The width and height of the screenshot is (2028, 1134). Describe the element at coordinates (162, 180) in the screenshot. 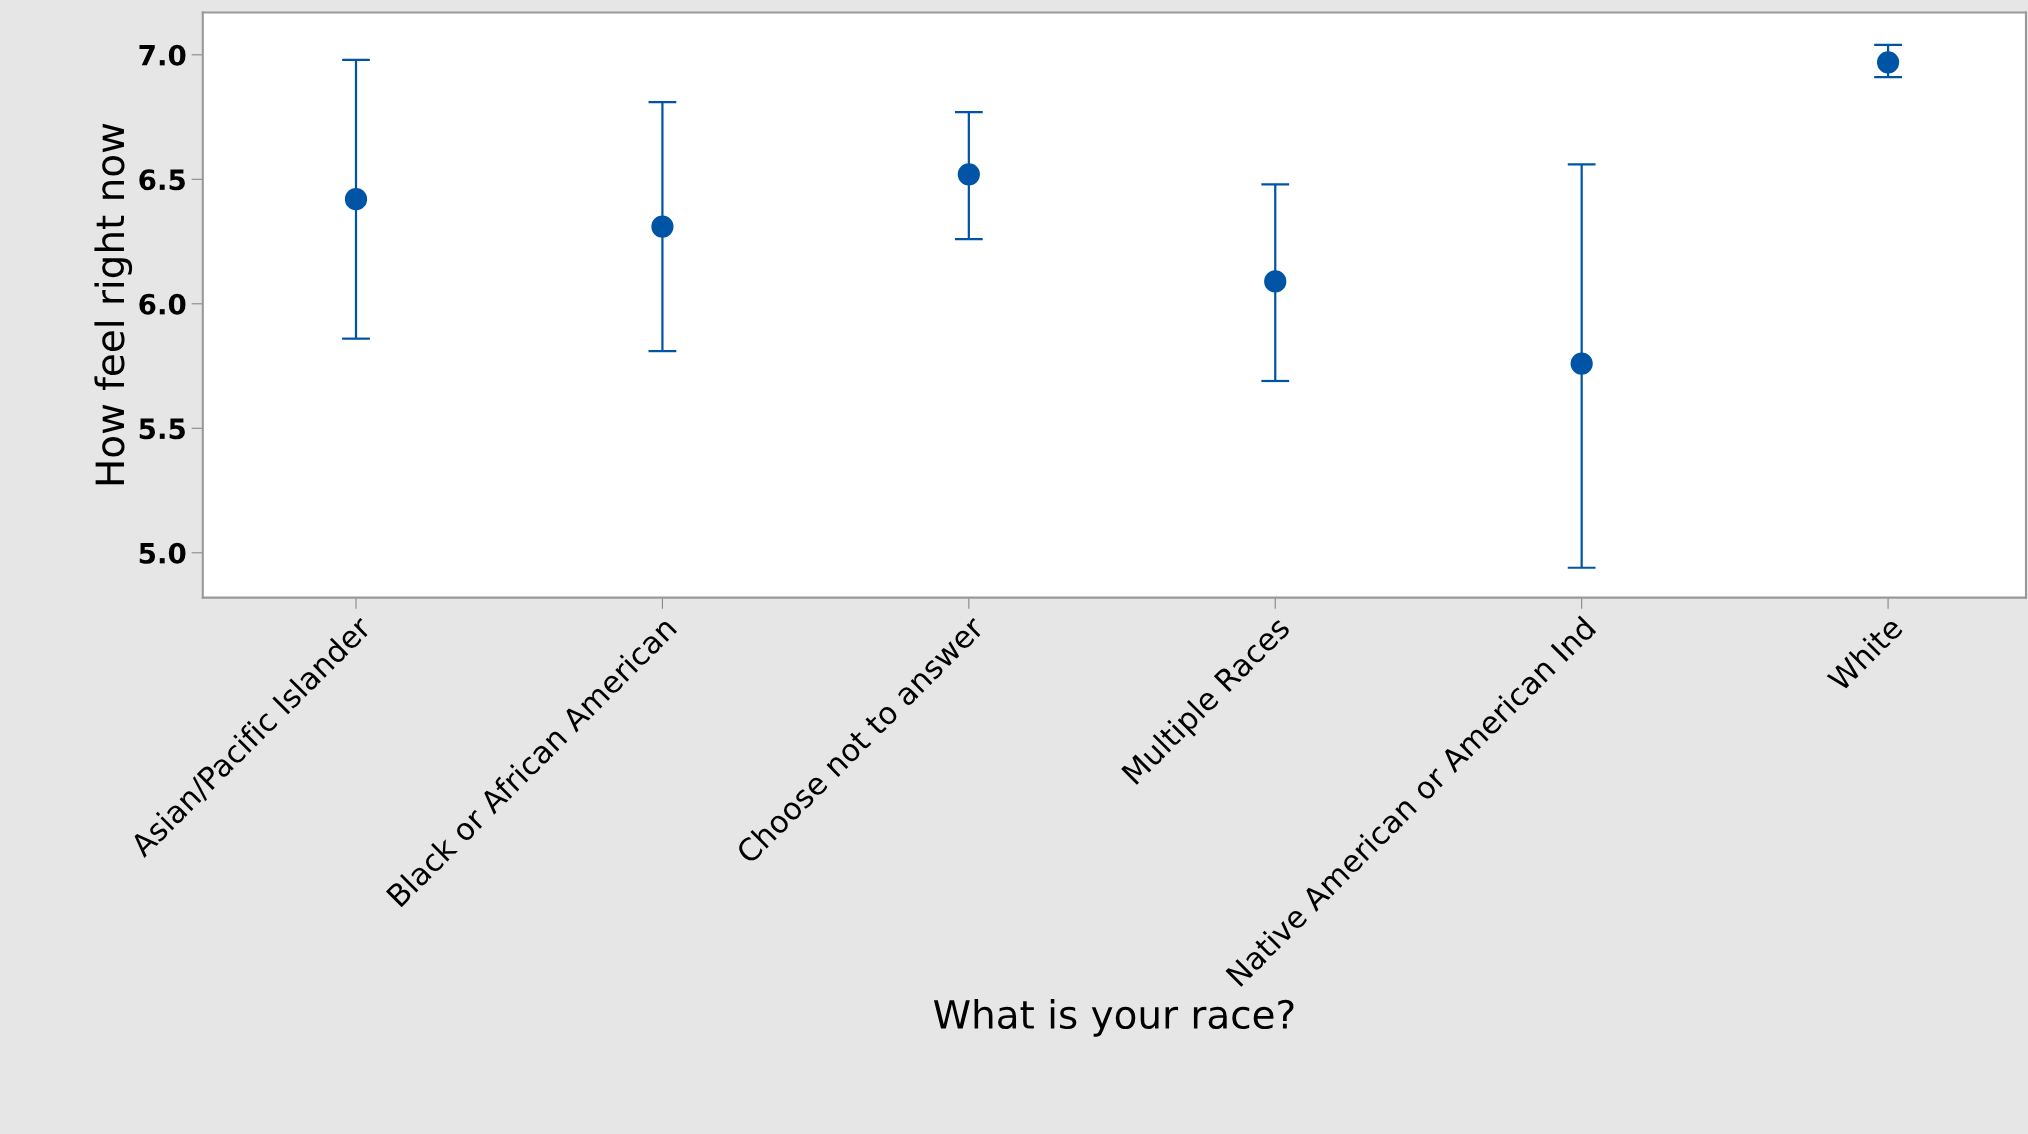

I see `y-tick-label: 6.5` at that location.